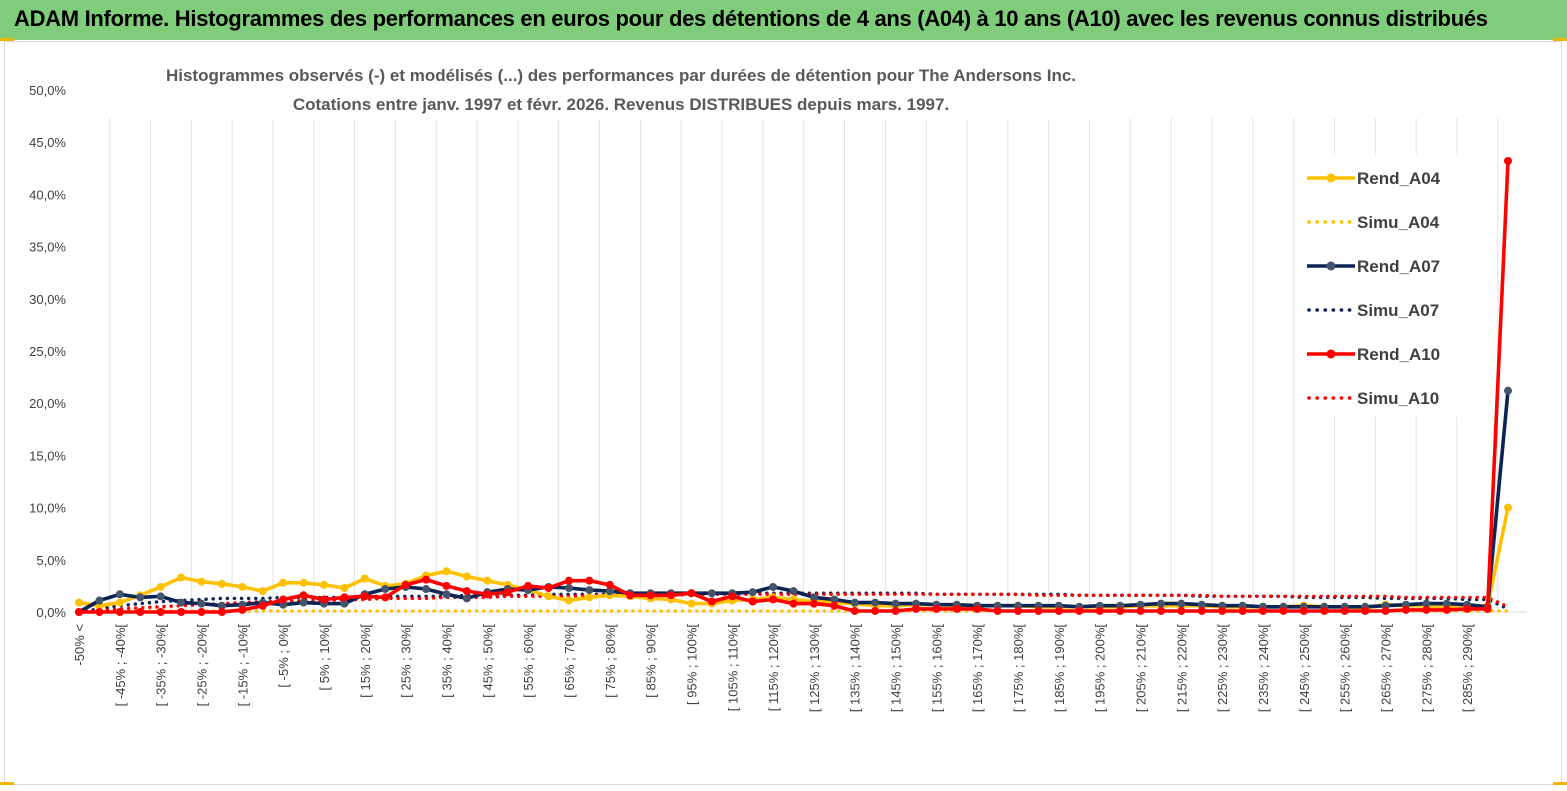  I want to click on legend-marker-rend-a04, so click(1331, 178).